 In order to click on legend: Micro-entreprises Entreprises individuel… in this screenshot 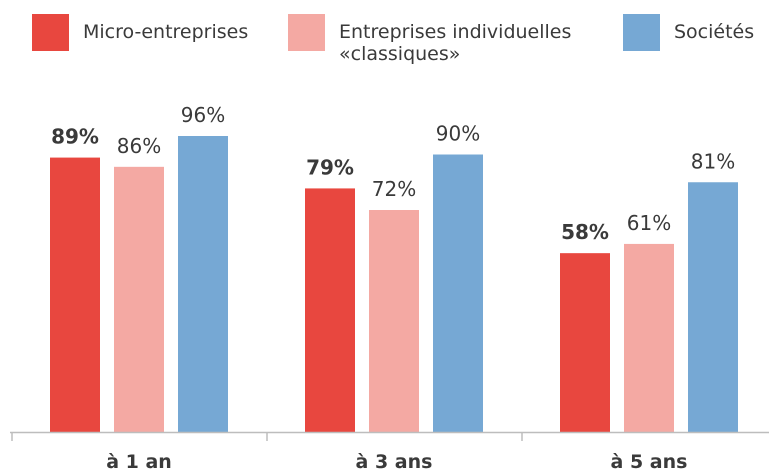, I will do `click(384, 44)`.